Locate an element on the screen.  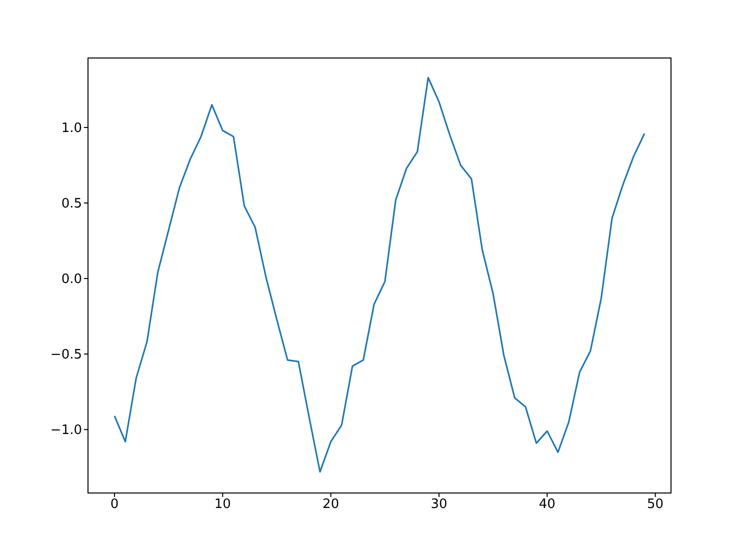
y-tick-label: 0.0 is located at coordinates (71, 280).